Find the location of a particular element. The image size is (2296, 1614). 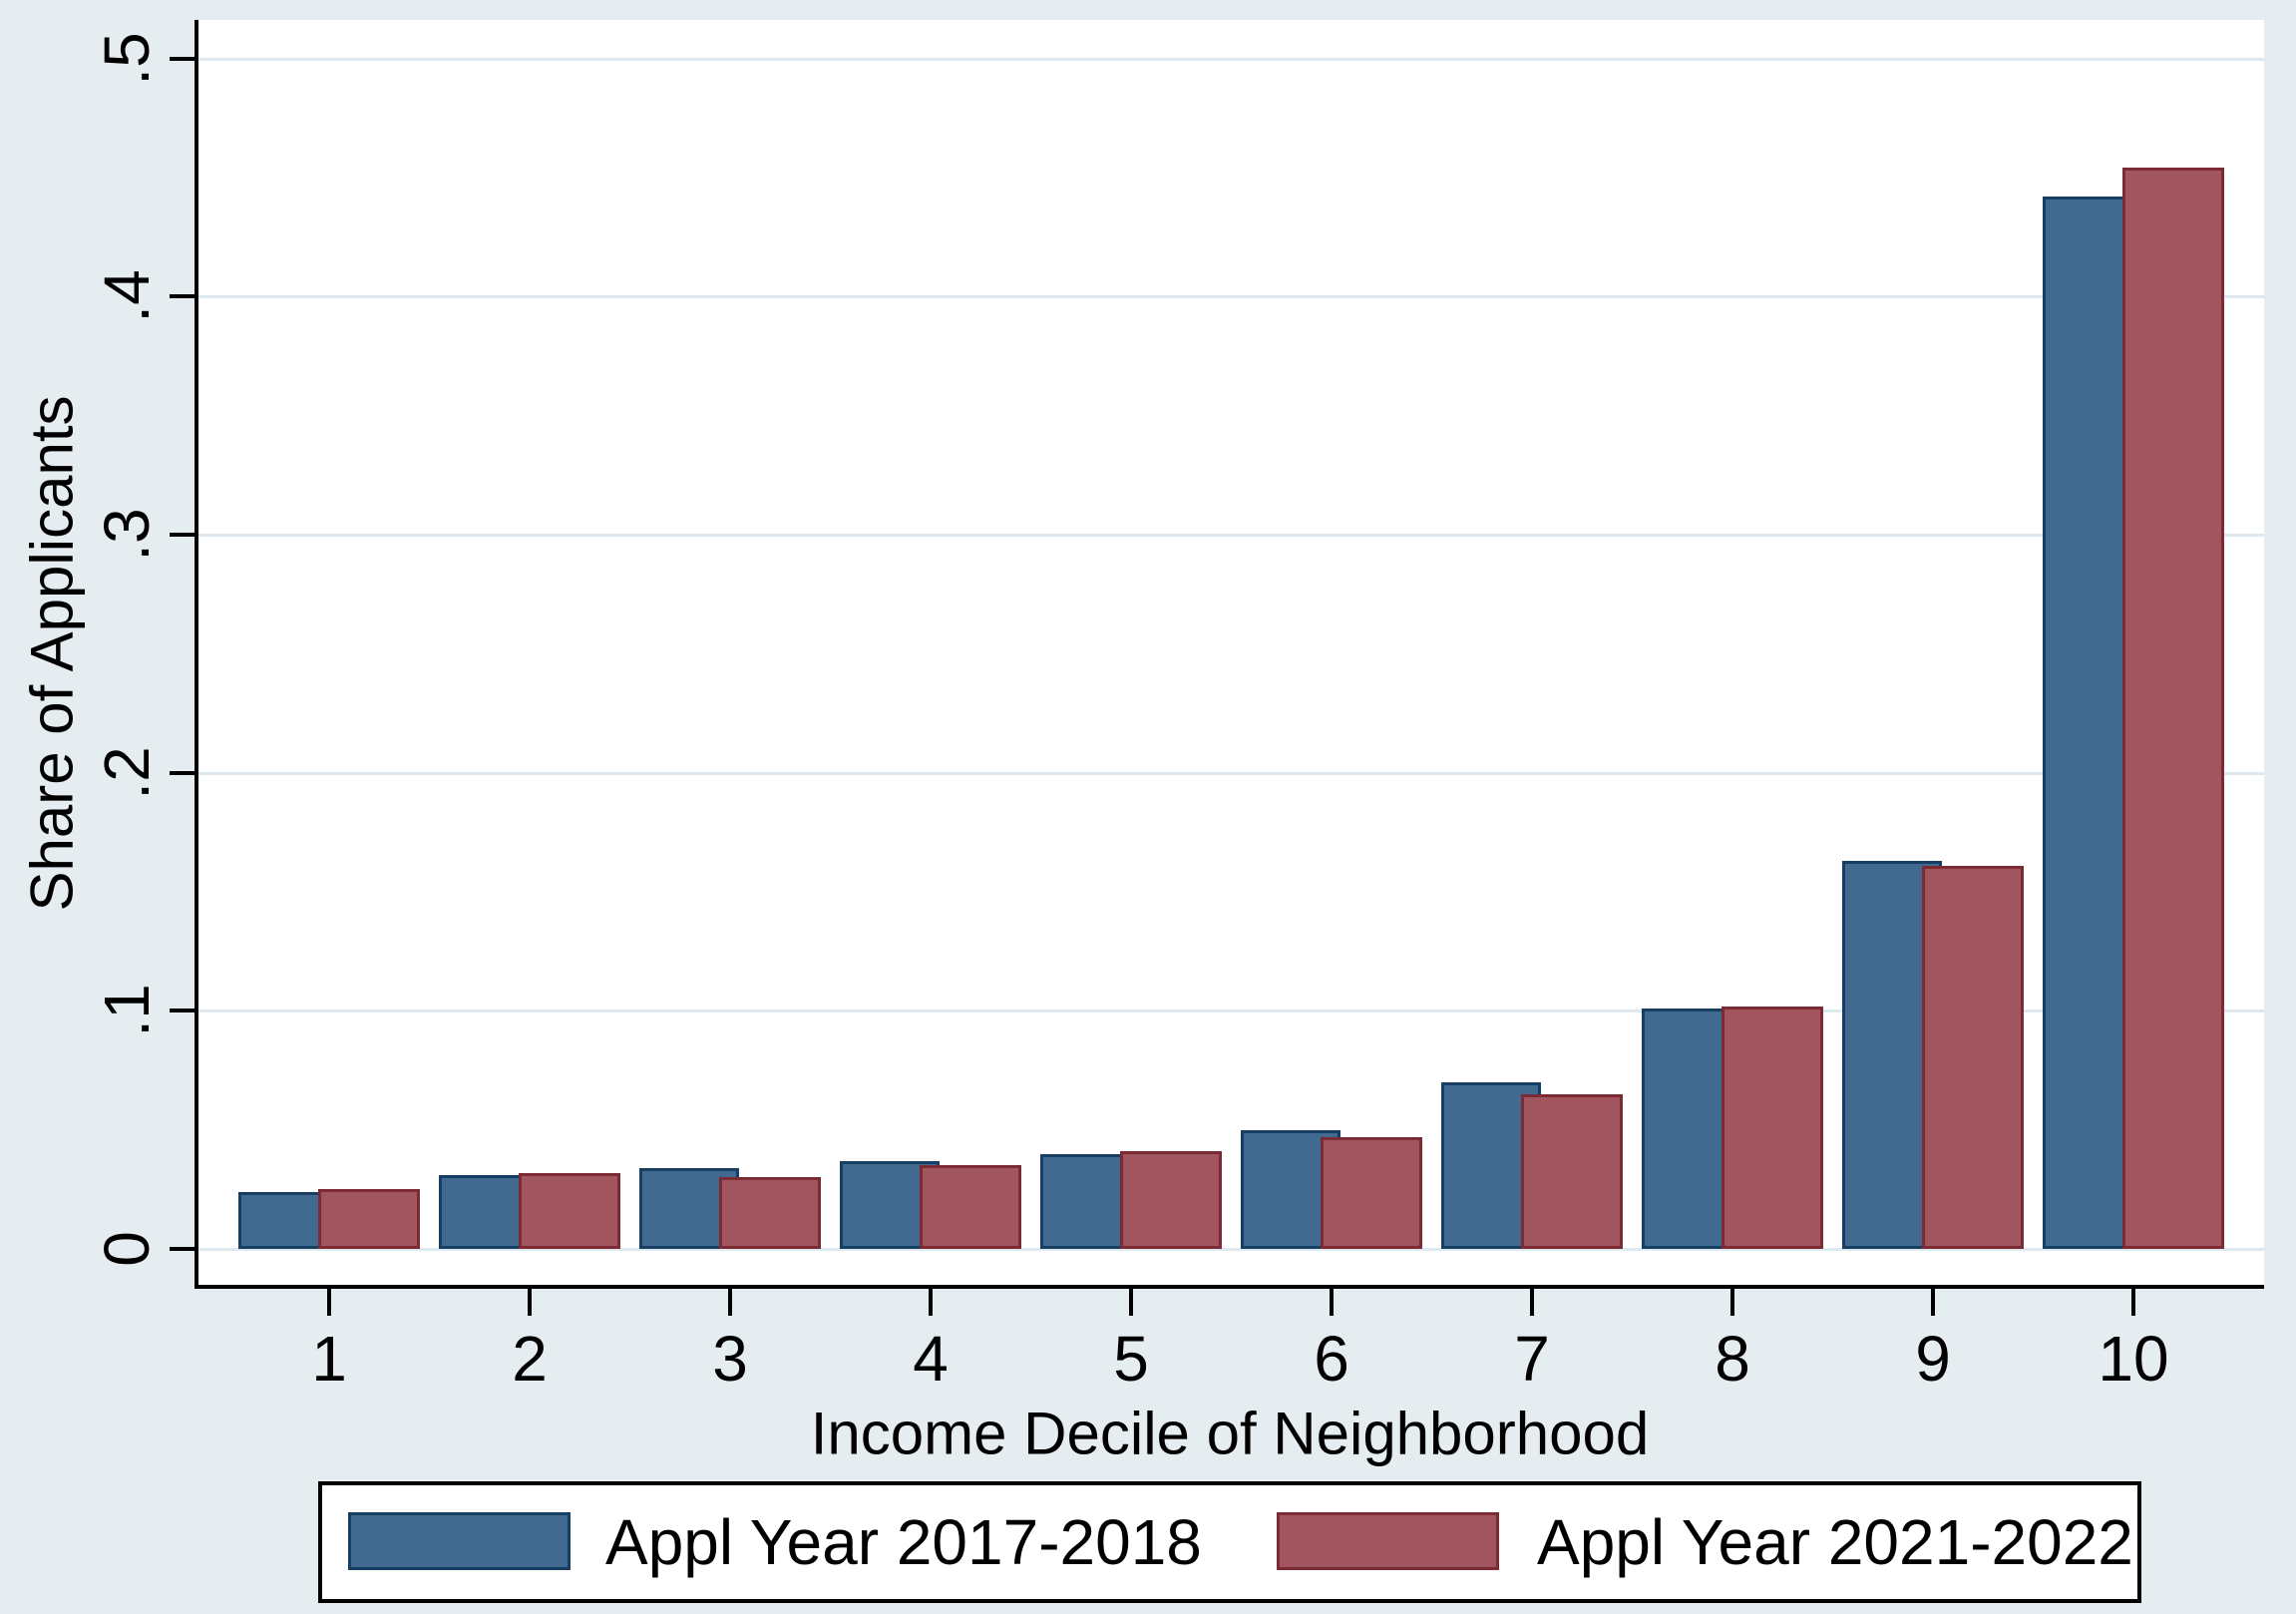

y-tick-label-0: 0 is located at coordinates (127, 1249).